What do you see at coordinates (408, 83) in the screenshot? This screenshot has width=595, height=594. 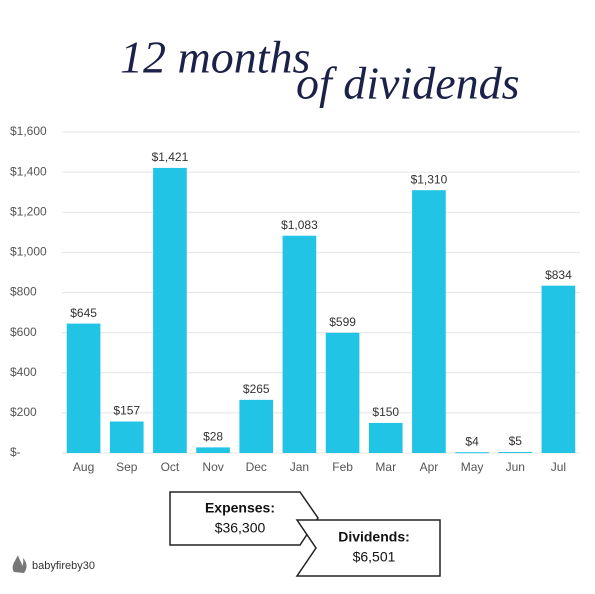 I see `chart-title: of dividends` at bounding box center [408, 83].